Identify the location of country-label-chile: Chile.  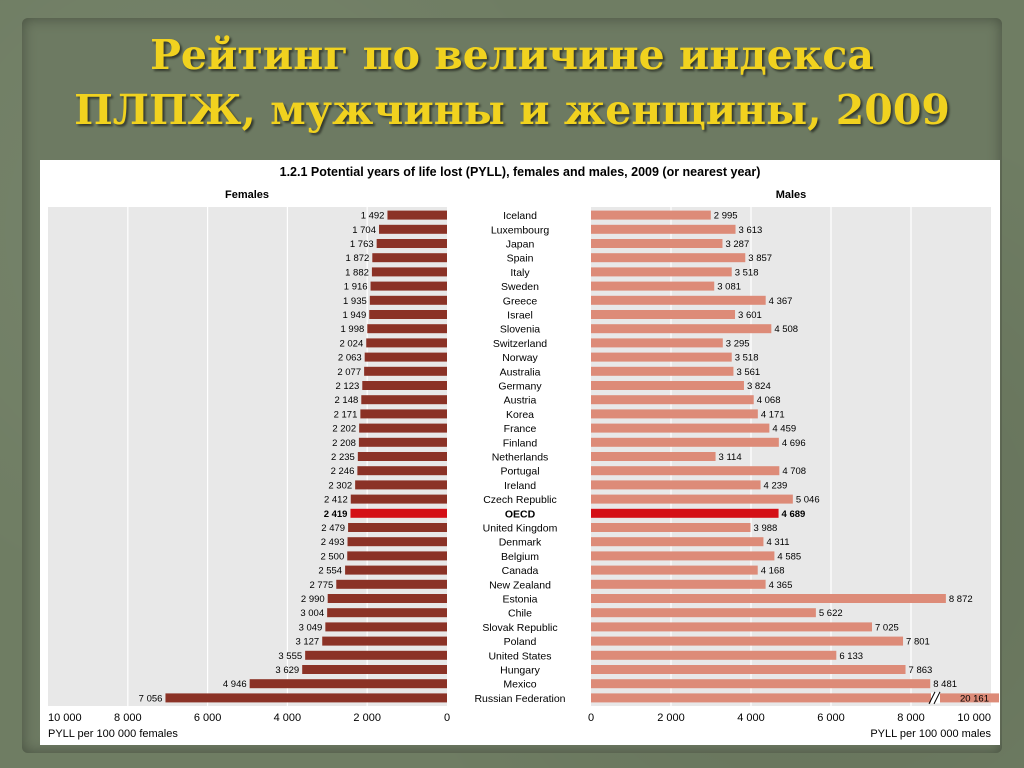
(520, 614).